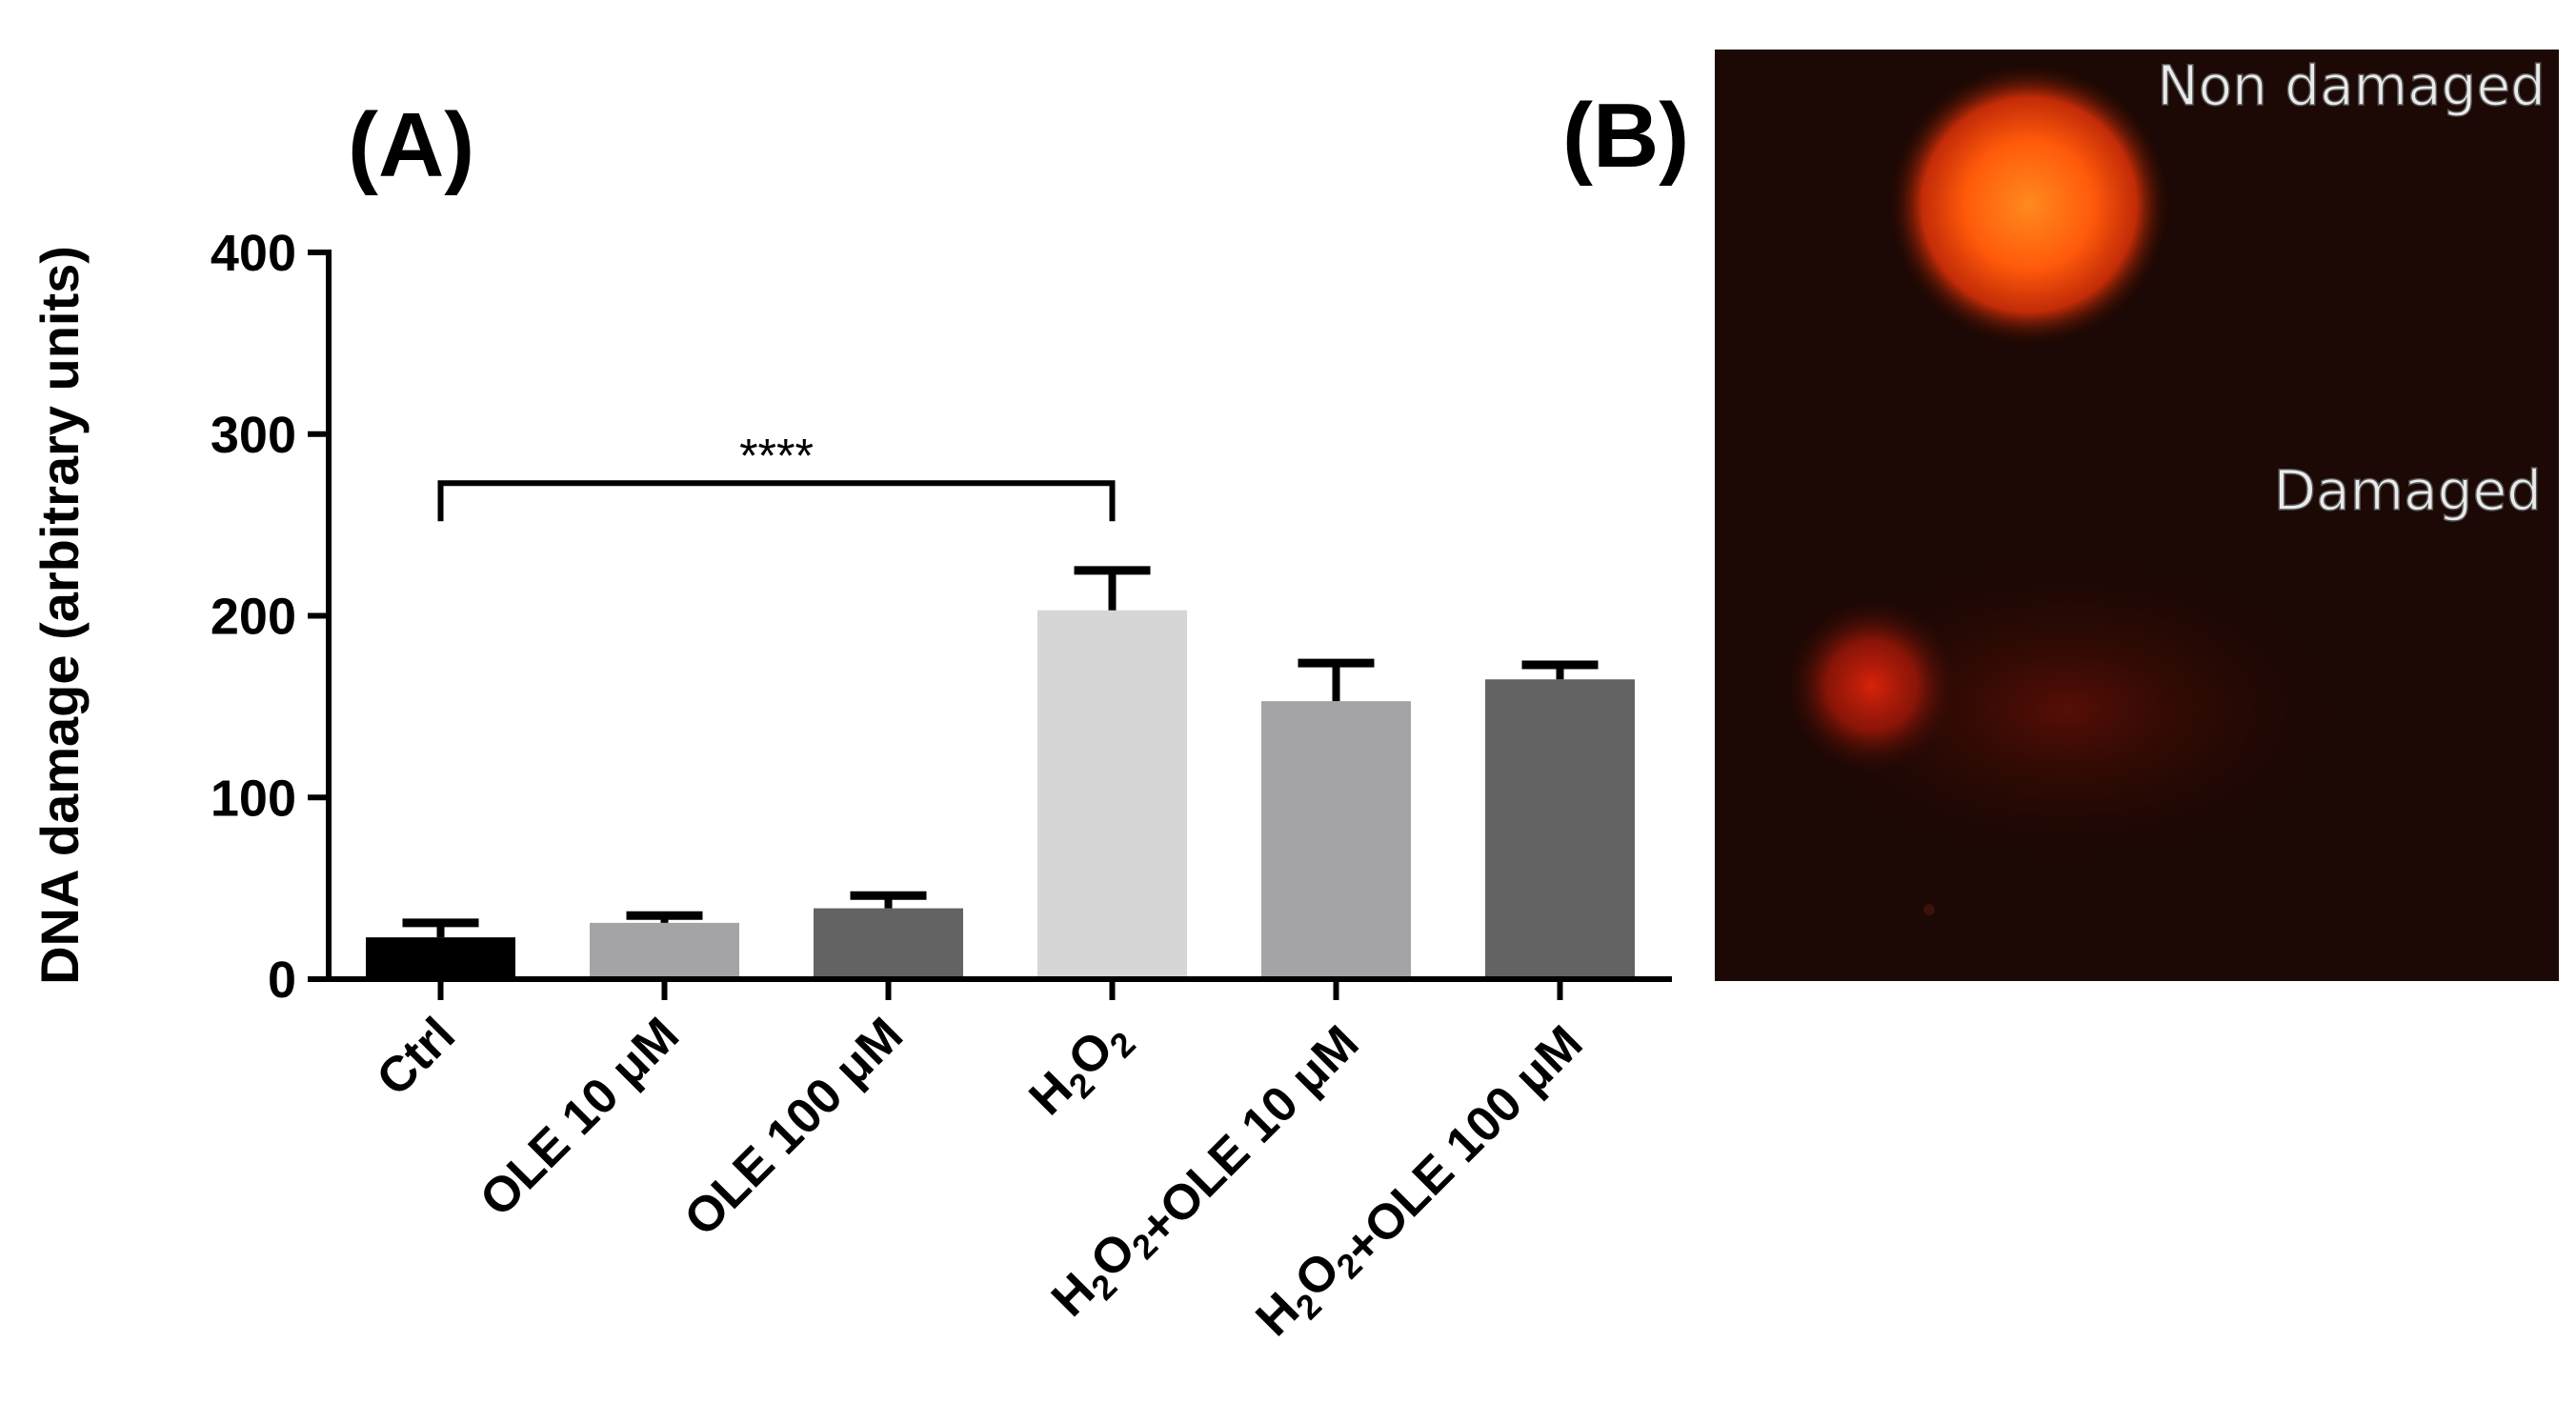 This screenshot has height=1403, width=2576. What do you see at coordinates (254, 617) in the screenshot?
I see `y-tick-label: 200` at bounding box center [254, 617].